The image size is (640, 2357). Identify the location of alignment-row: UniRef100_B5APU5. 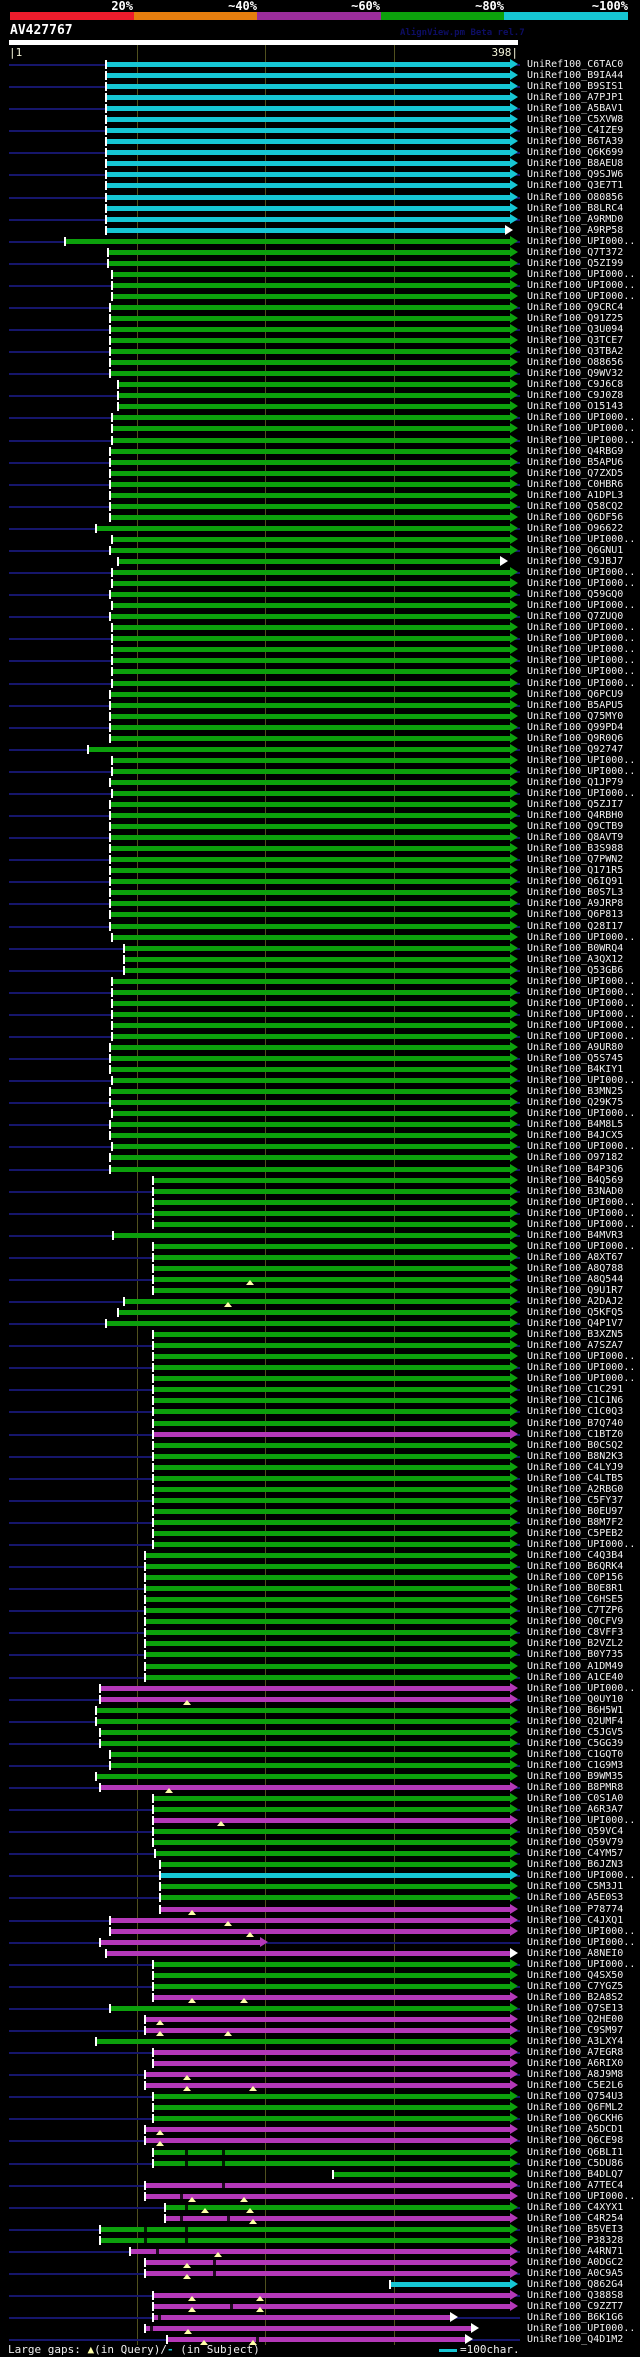
(320, 705).